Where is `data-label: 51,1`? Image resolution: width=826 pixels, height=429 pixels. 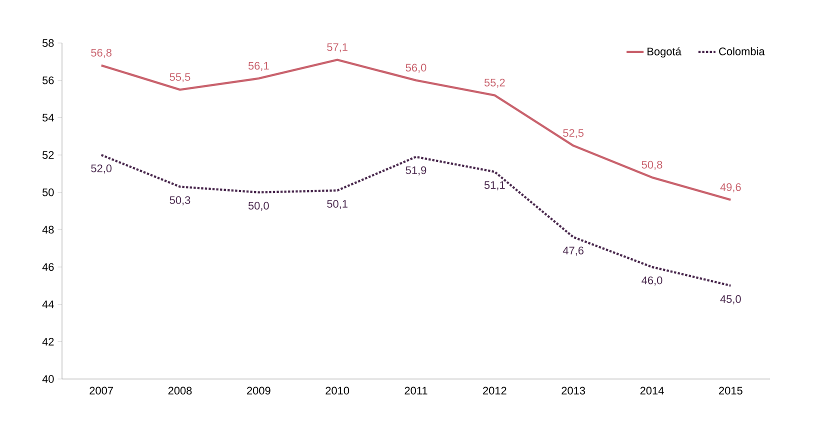 data-label: 51,1 is located at coordinates (494, 185).